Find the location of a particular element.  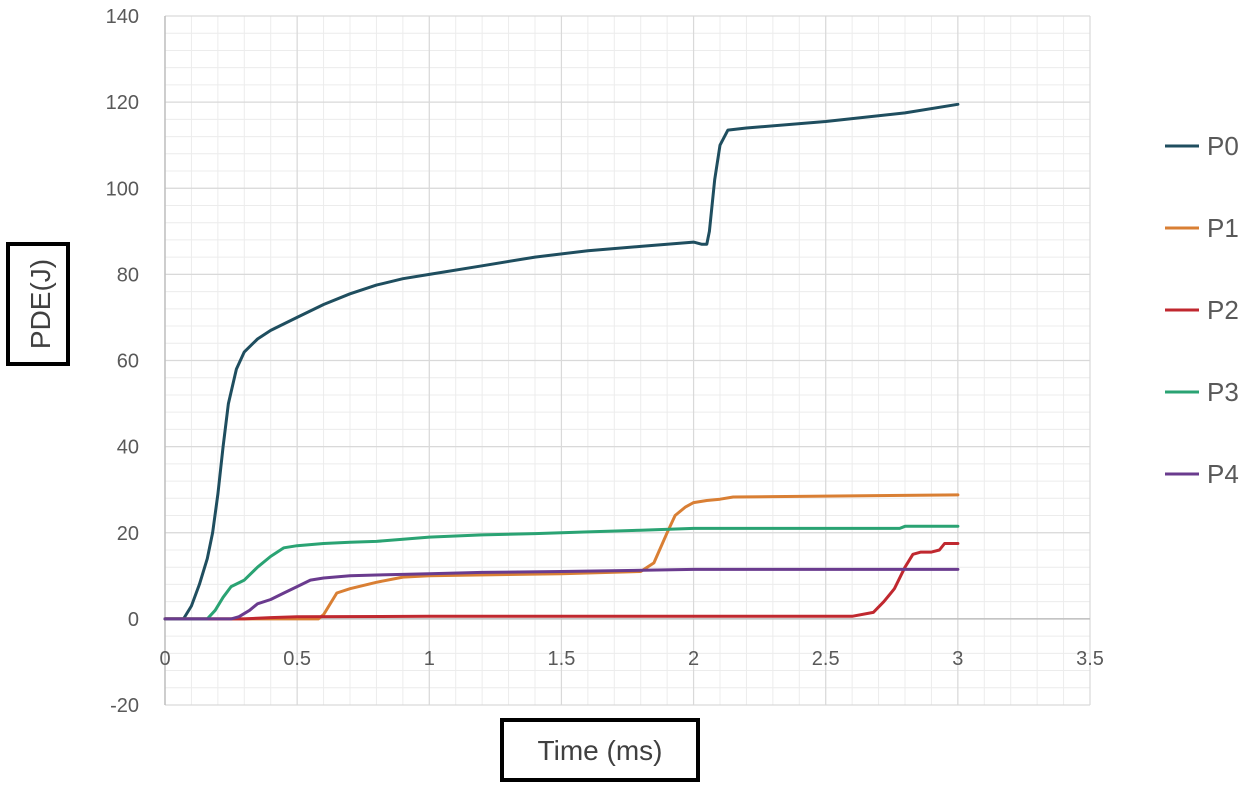

legend-label-p0: P0 is located at coordinates (1223, 146).